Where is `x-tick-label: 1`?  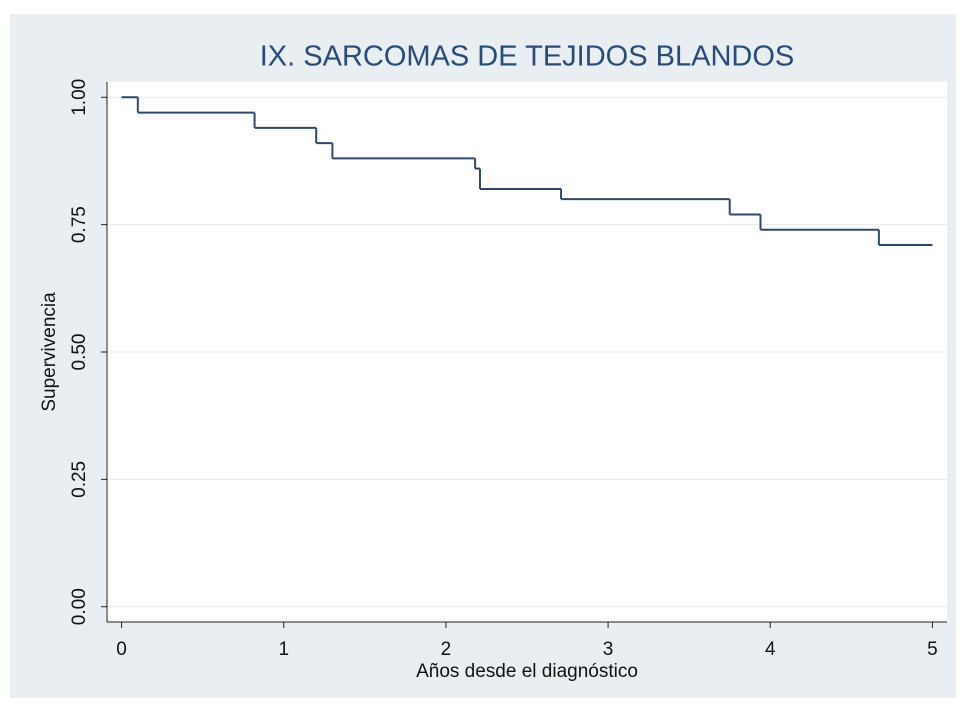 x-tick-label: 1 is located at coordinates (283, 649).